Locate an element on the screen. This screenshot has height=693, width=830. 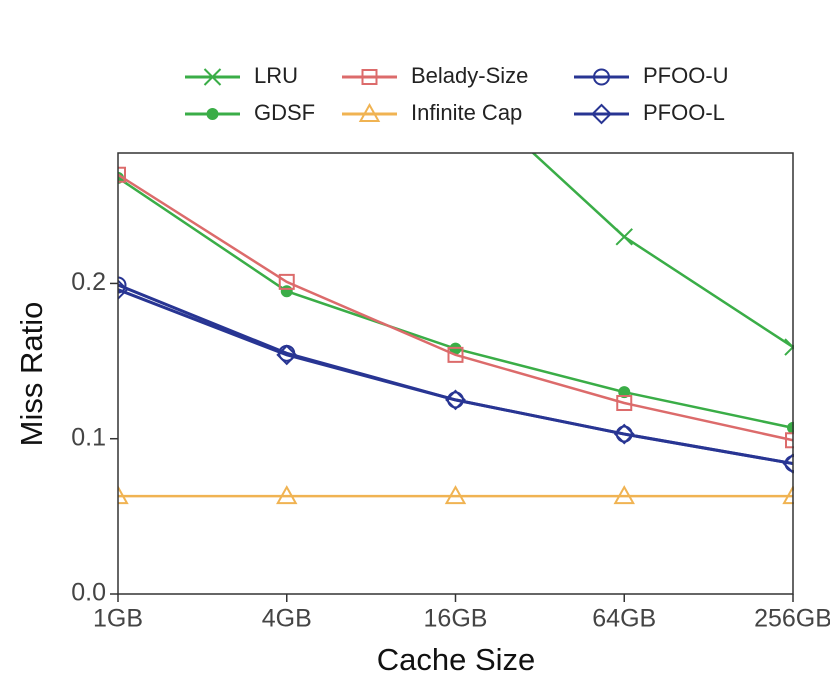
legend-label: Infinite Cap is located at coordinates (466, 112).